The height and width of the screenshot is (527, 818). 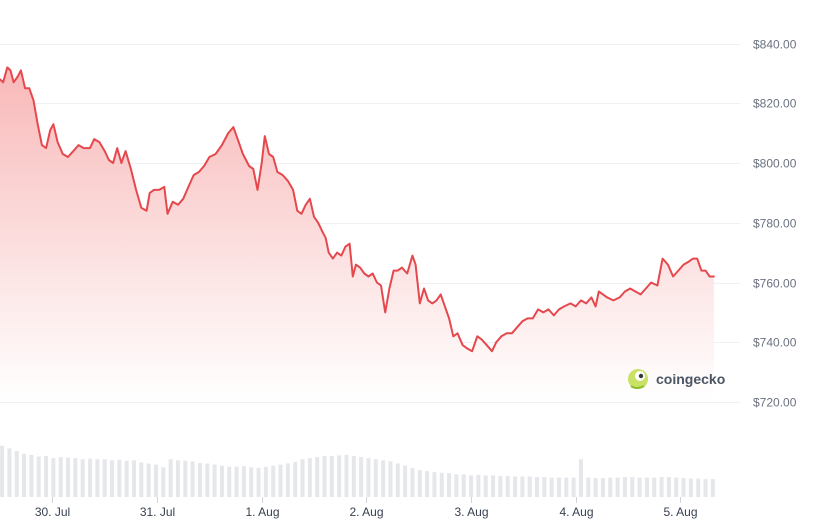 I want to click on watermark-text: coingecko, so click(x=690, y=379).